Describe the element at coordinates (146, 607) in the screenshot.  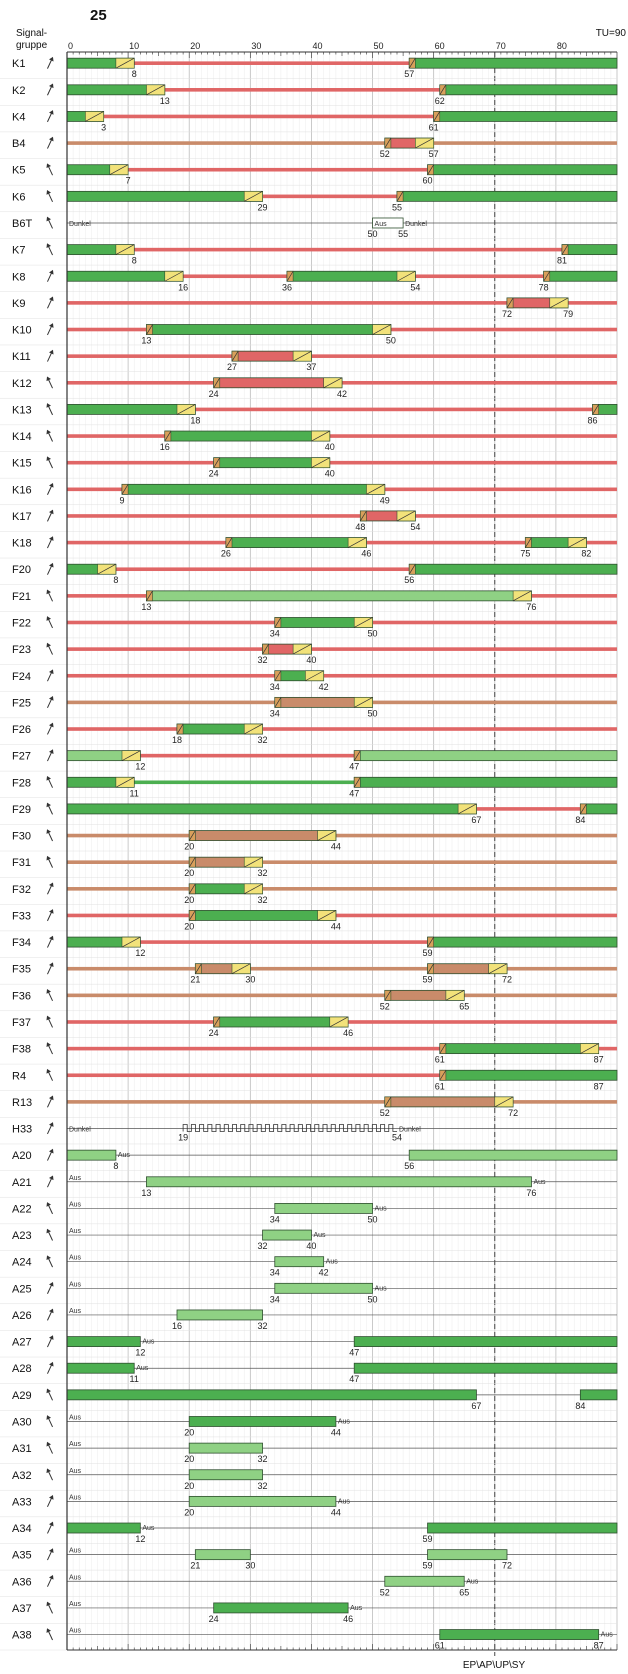
I see `bar-start-label: 13` at that location.